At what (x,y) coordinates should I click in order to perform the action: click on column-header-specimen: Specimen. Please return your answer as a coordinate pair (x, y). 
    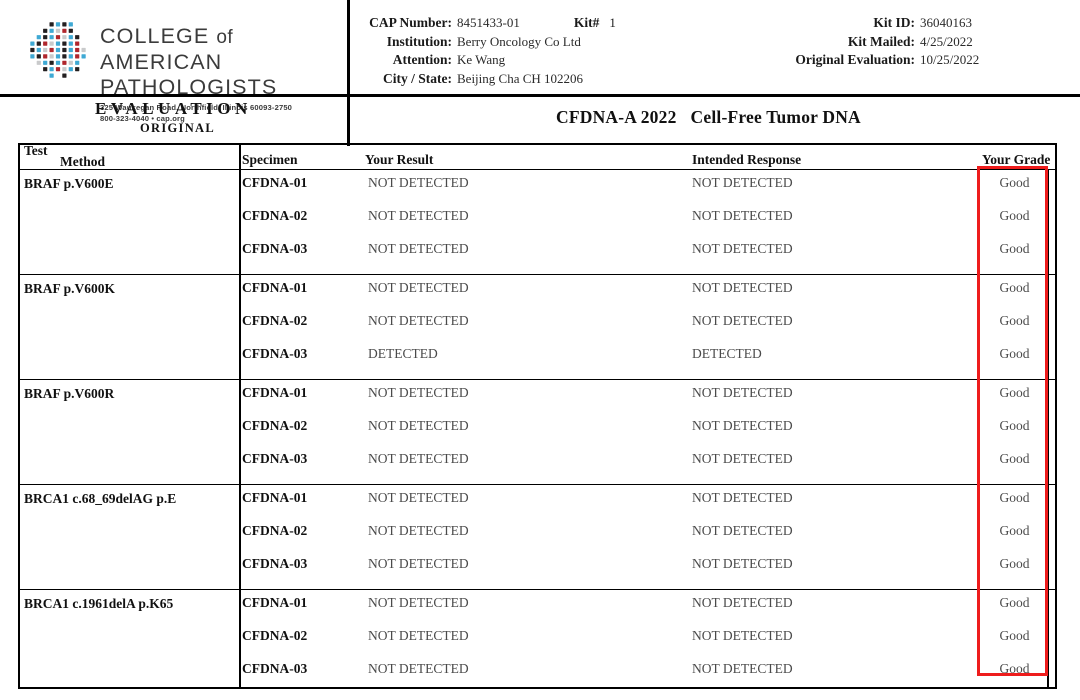
    Looking at the image, I should click on (270, 159).